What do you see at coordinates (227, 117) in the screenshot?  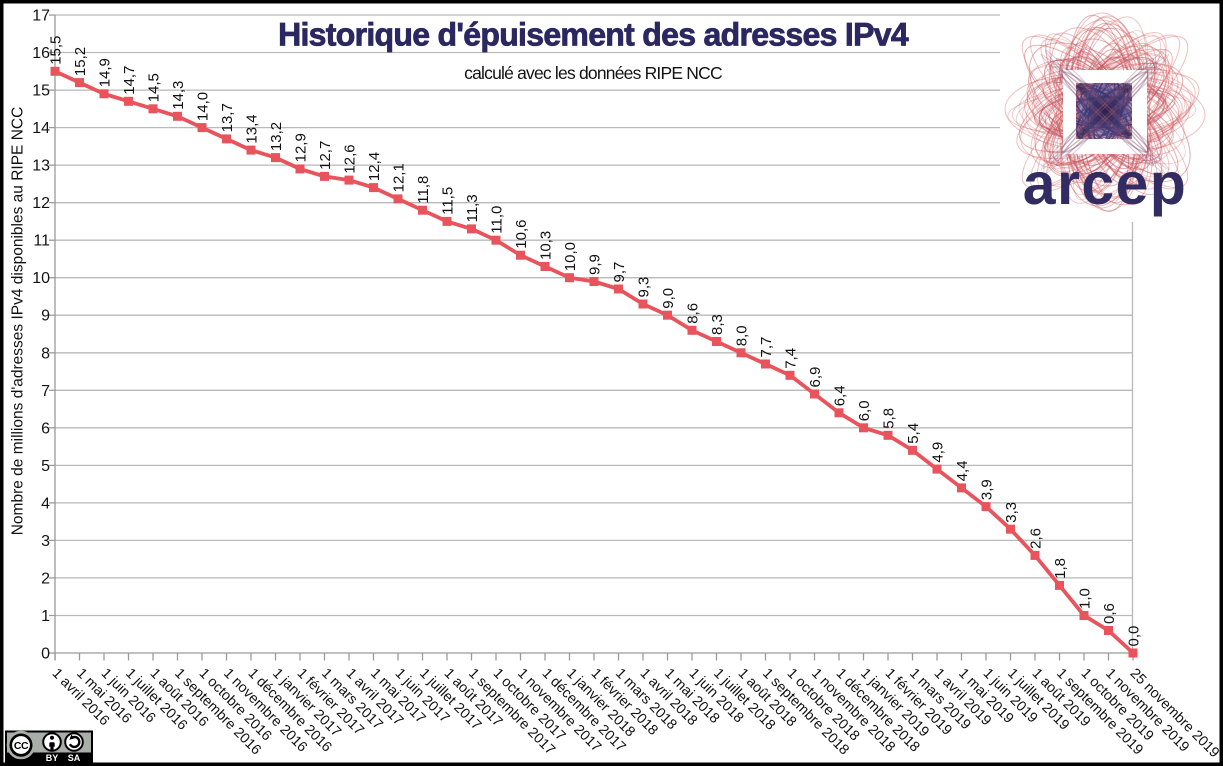 I see `svg-text: 13,7` at bounding box center [227, 117].